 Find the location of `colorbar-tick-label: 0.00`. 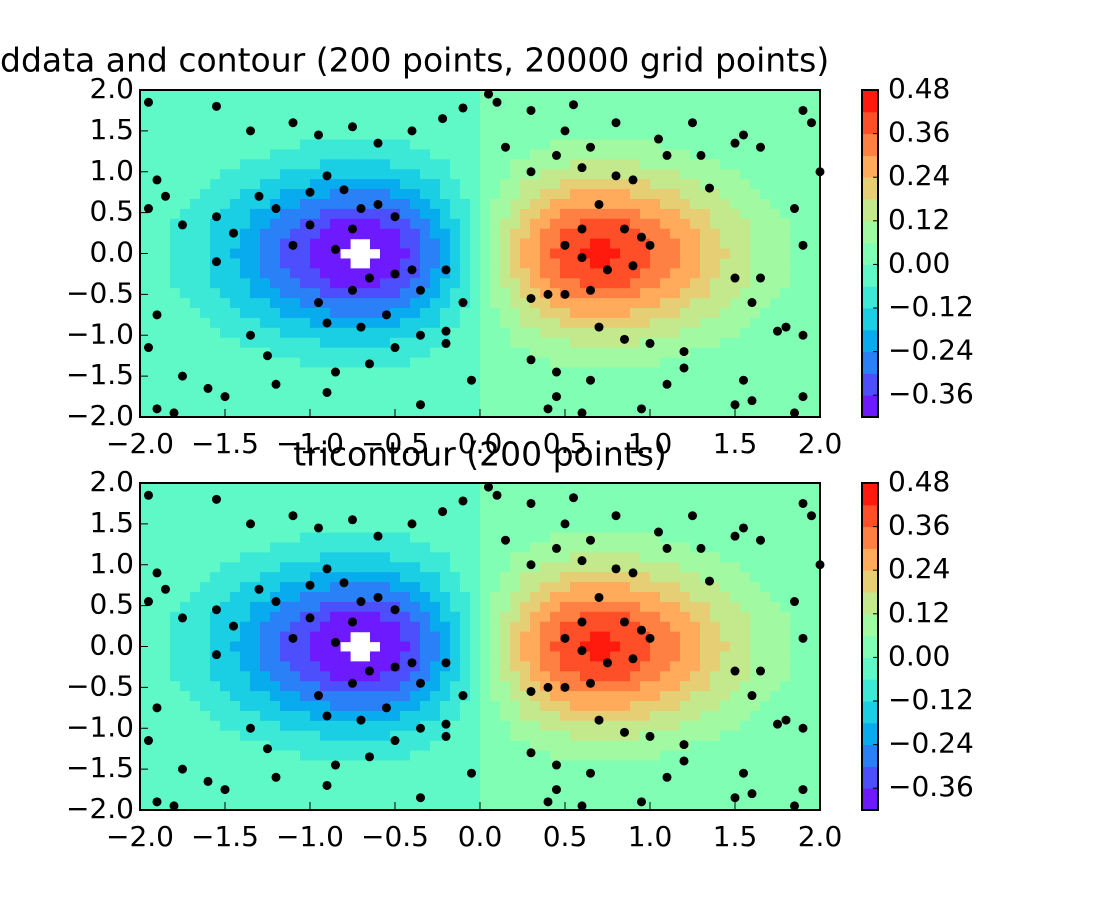

colorbar-tick-label: 0.00 is located at coordinates (919, 655).